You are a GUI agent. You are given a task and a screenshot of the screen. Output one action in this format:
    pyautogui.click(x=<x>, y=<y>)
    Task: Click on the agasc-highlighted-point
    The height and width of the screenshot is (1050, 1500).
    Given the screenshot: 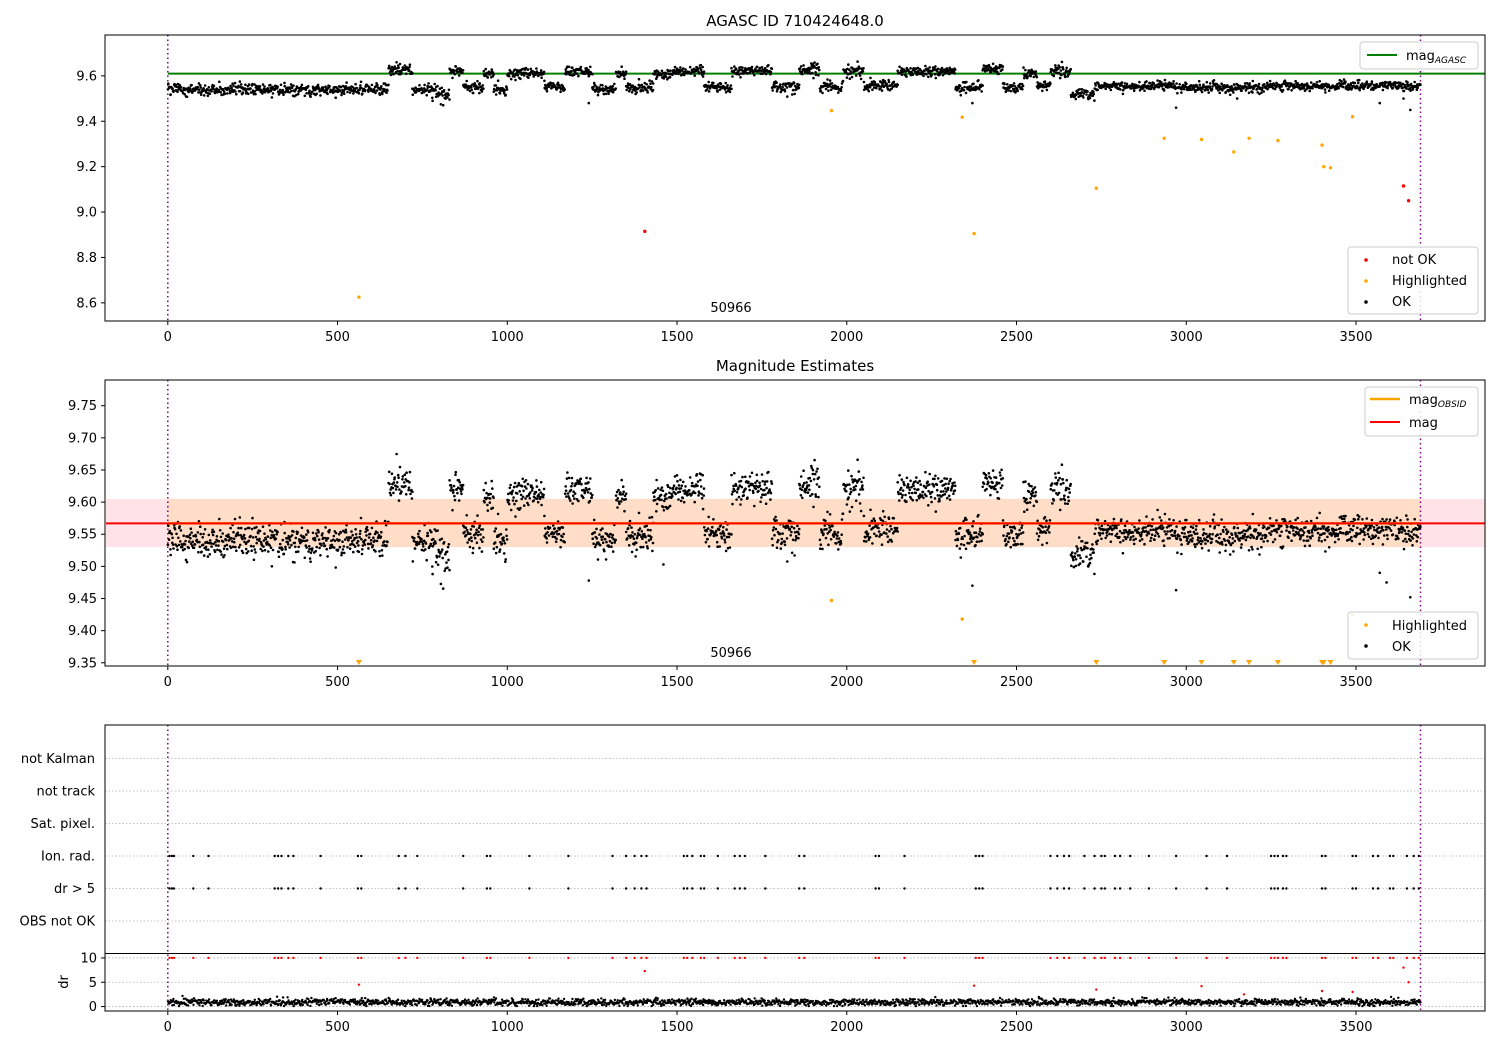 What is the action you would take?
    pyautogui.click(x=1278, y=140)
    